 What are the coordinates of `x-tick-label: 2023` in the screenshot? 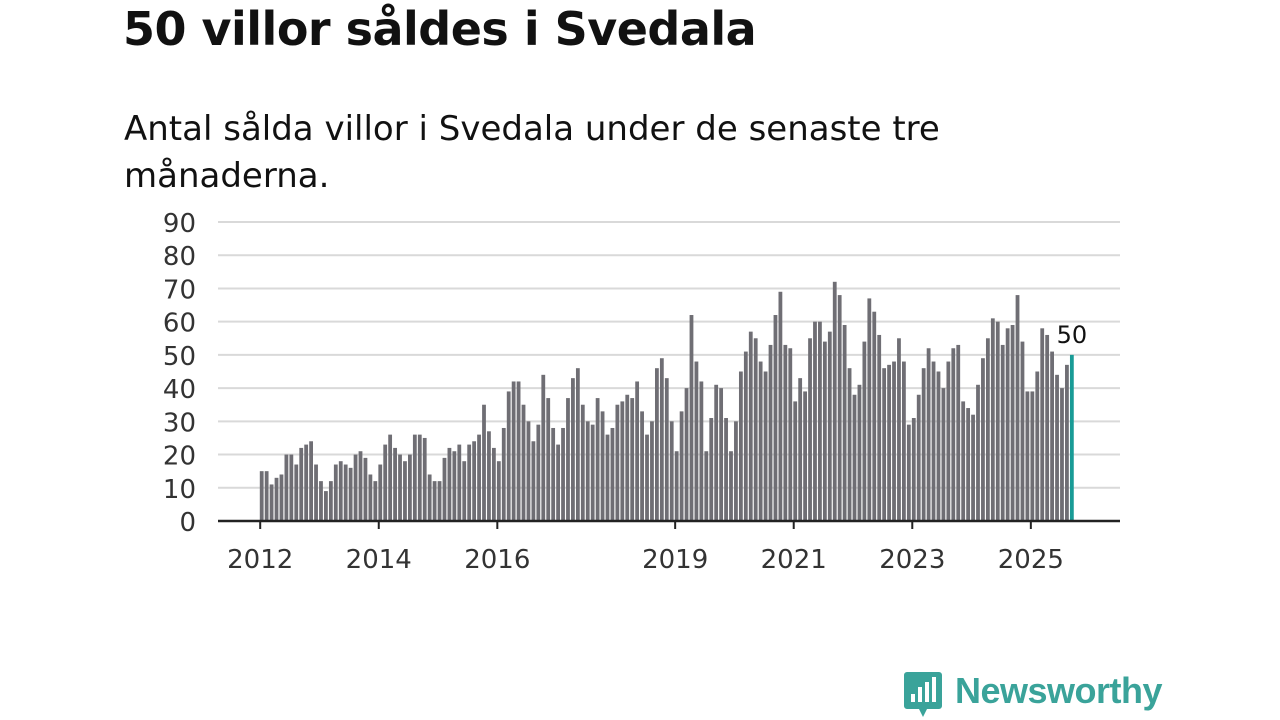 It's located at (912, 560).